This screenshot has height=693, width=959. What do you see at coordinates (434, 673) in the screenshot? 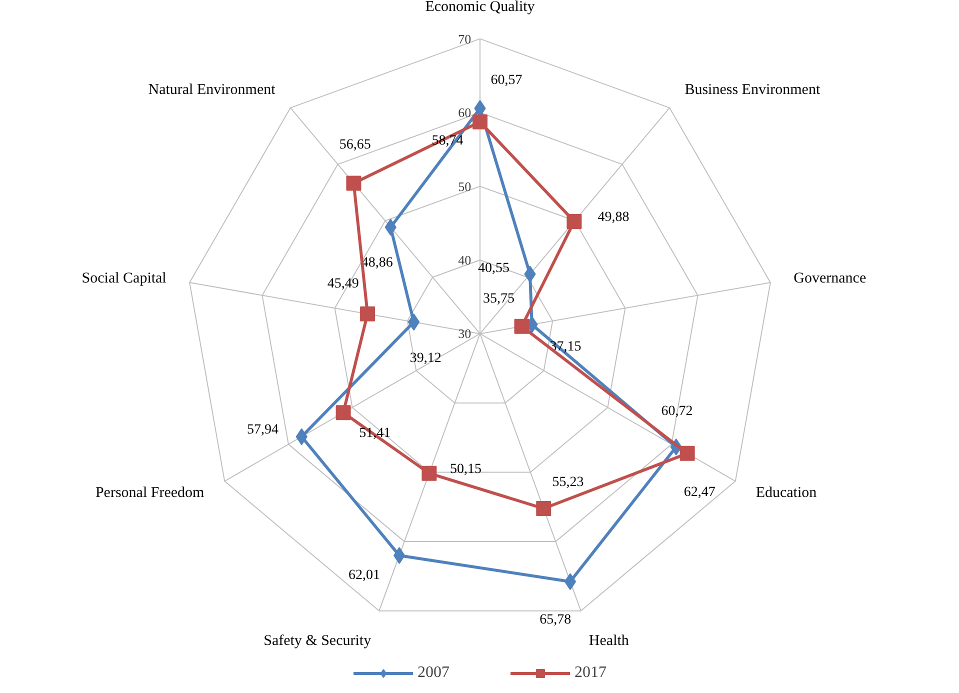
I see `legend-label: 2007` at bounding box center [434, 673].